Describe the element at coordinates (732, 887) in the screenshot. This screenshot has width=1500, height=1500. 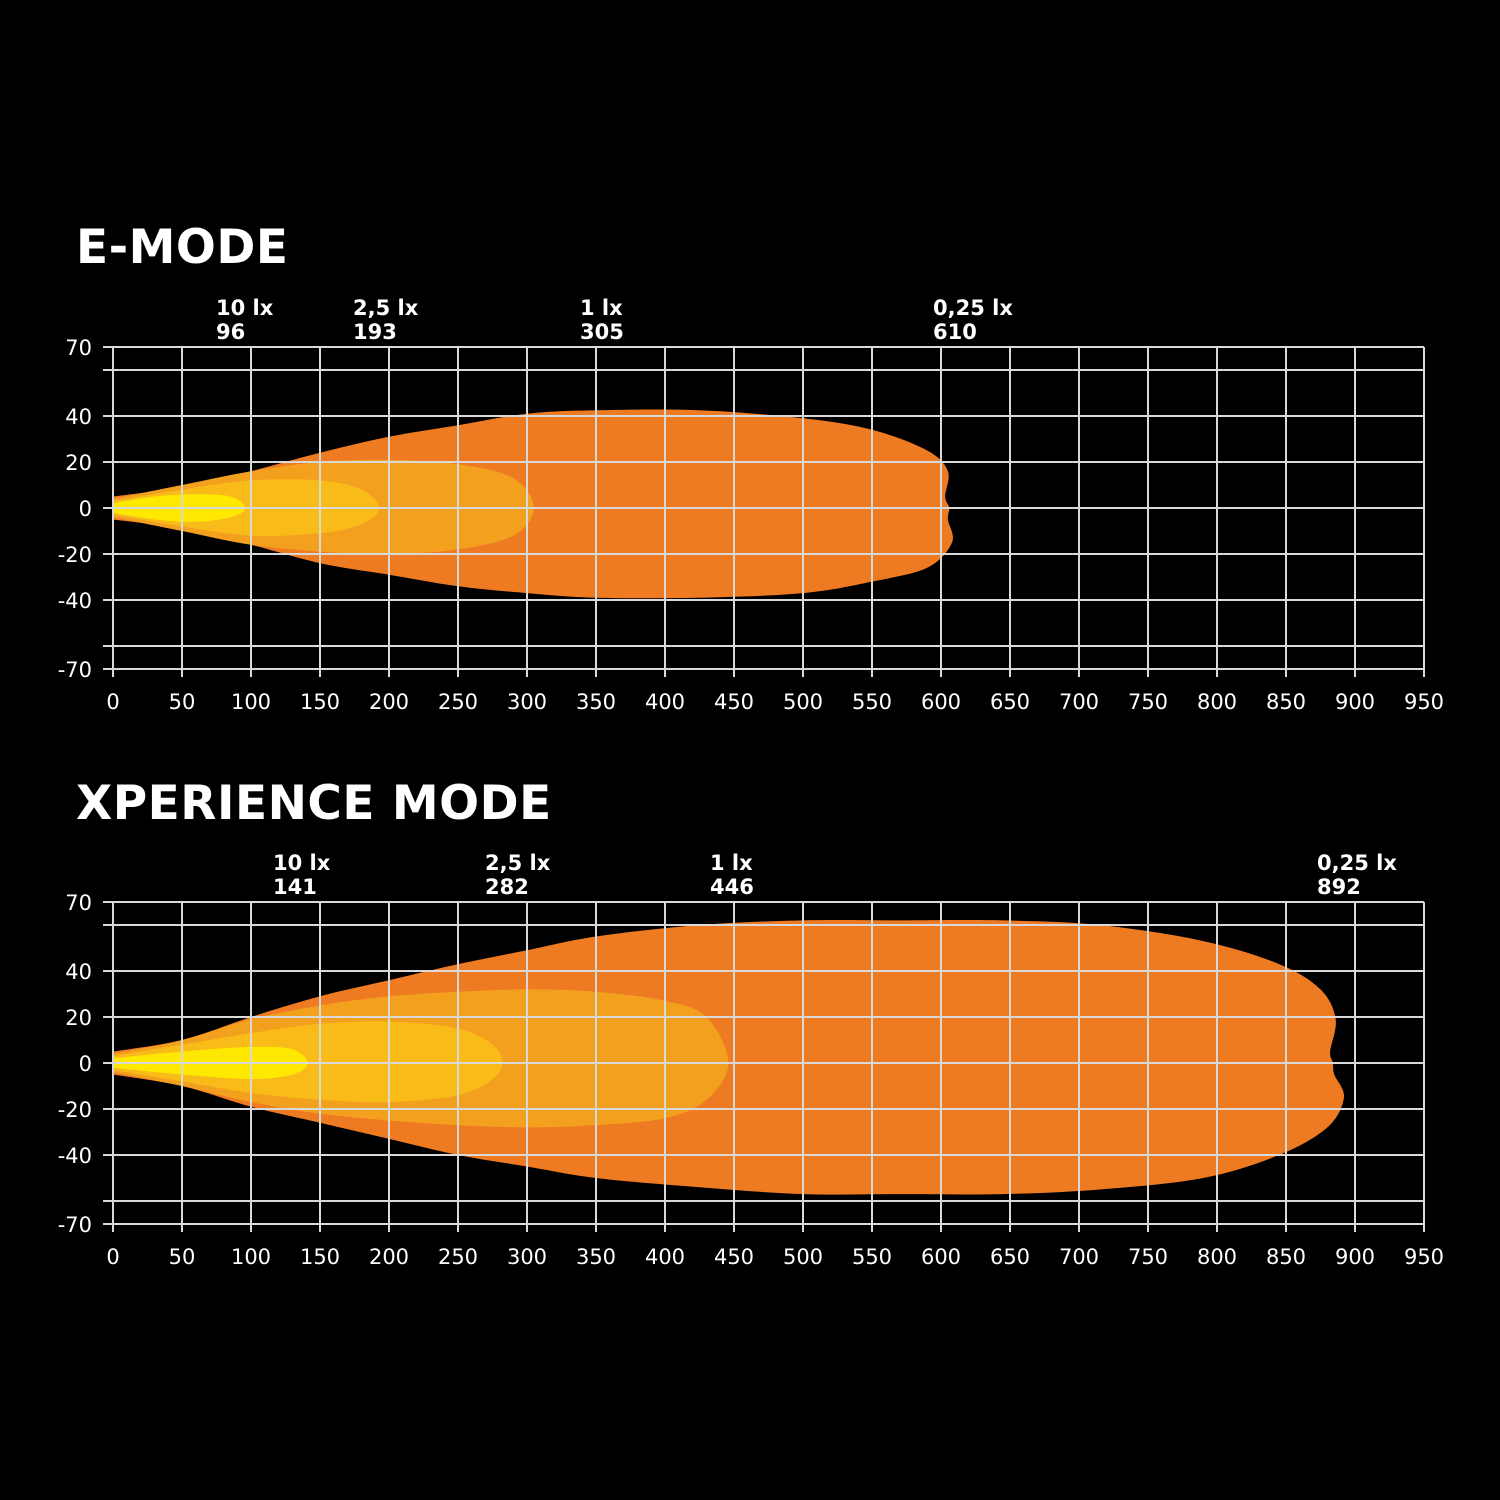
I see `isolux-distance: 446` at that location.